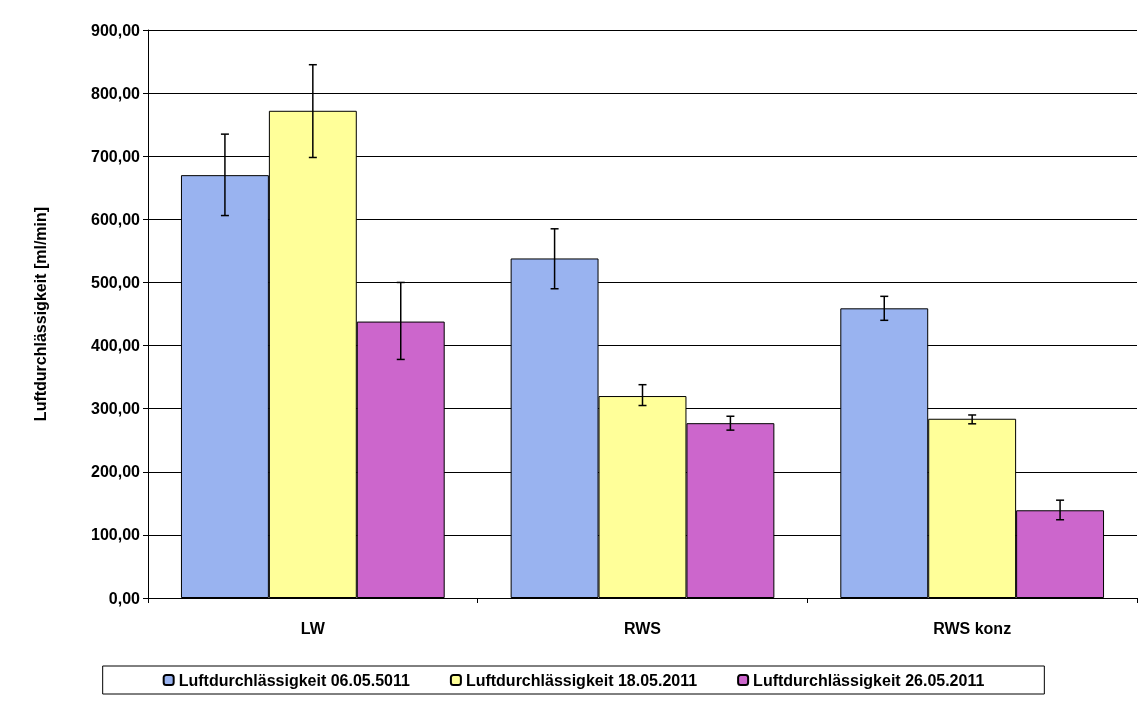 This screenshot has width=1147, height=704. Describe the element at coordinates (581, 680) in the screenshot. I see `legend-label: Luftdurchlässigkeit 18.05.2011` at that location.